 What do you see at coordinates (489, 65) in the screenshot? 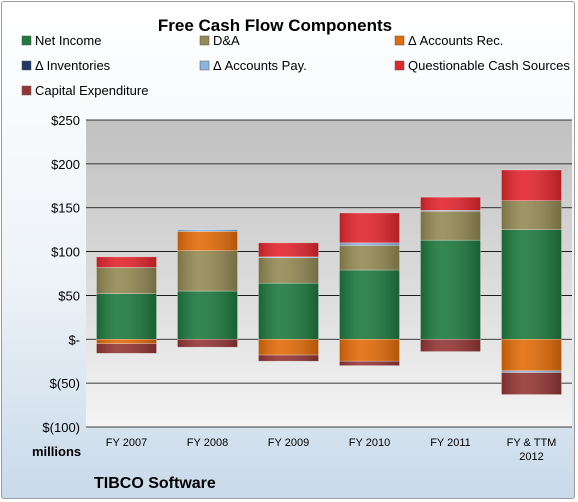
I see `legend-label-questionable-cash-sources: Questionable Cash Sources` at bounding box center [489, 65].